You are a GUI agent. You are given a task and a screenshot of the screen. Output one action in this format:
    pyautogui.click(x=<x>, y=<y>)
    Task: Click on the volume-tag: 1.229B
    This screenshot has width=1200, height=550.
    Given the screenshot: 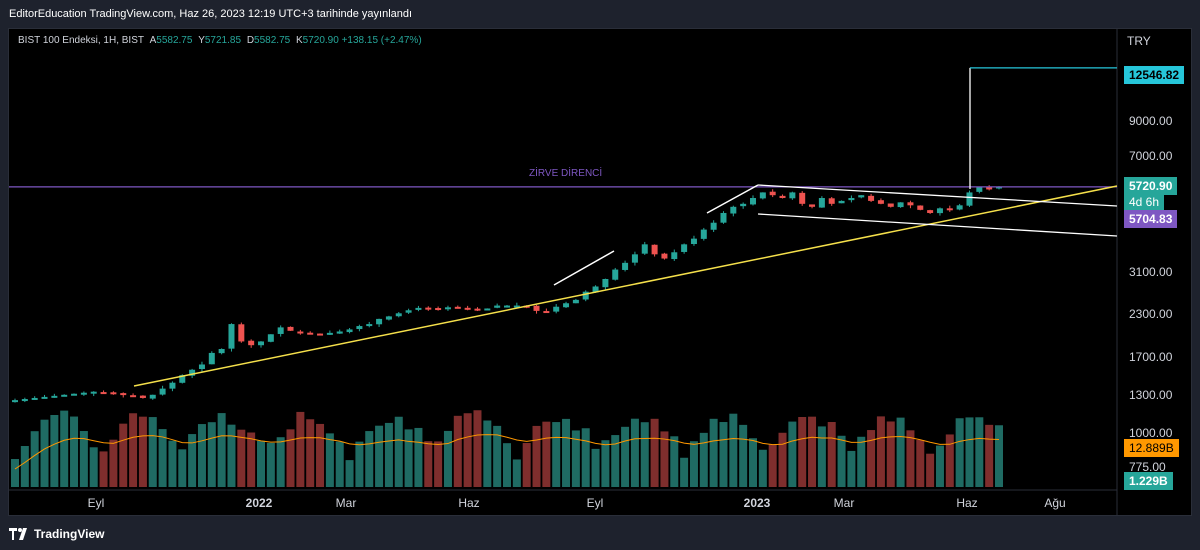 What is the action you would take?
    pyautogui.click(x=1148, y=481)
    